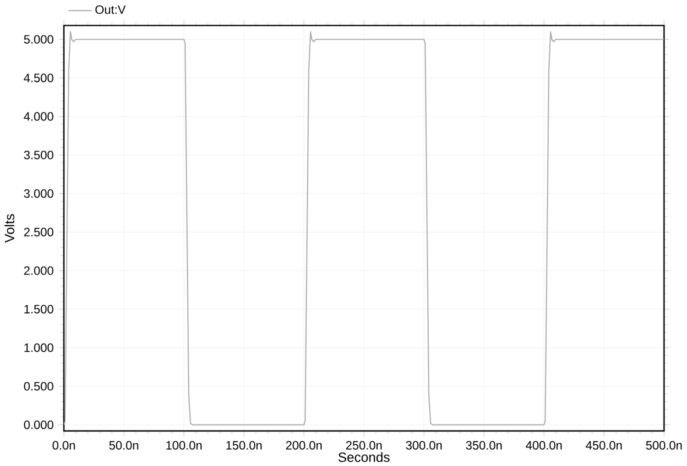 This screenshot has height=466, width=687. I want to click on x-tick-label: 100.0n, so click(184, 445).